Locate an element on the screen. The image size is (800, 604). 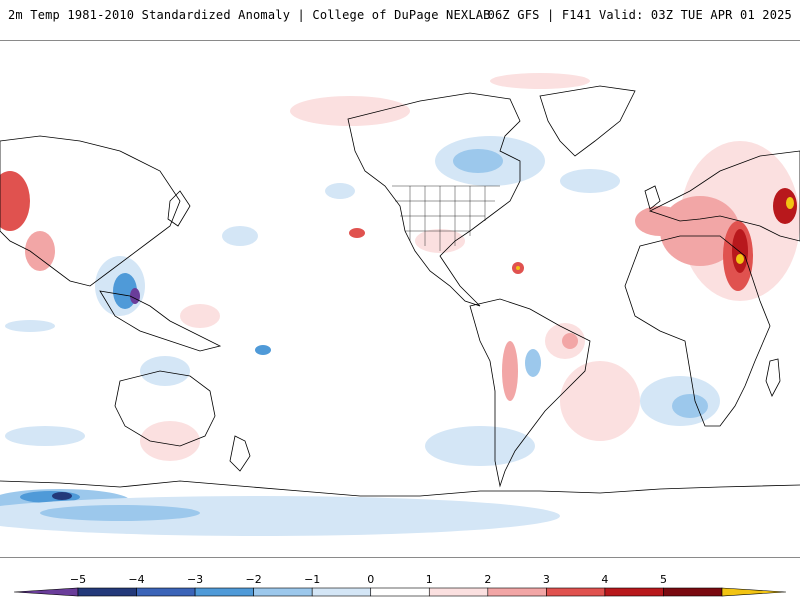
colorbar: −5 −4 −3 −2 −1 0 1 2 3 4 5 is located at coordinates (400, 584).